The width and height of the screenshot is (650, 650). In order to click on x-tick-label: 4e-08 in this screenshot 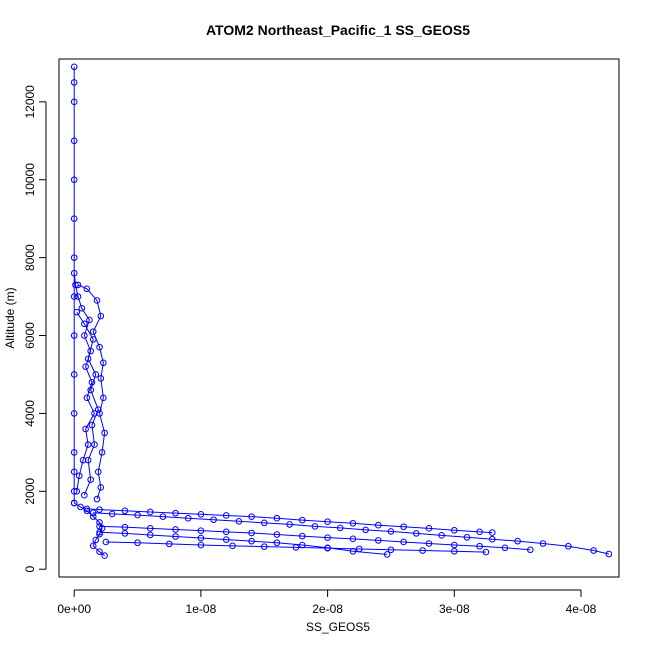, I will do `click(581, 609)`.